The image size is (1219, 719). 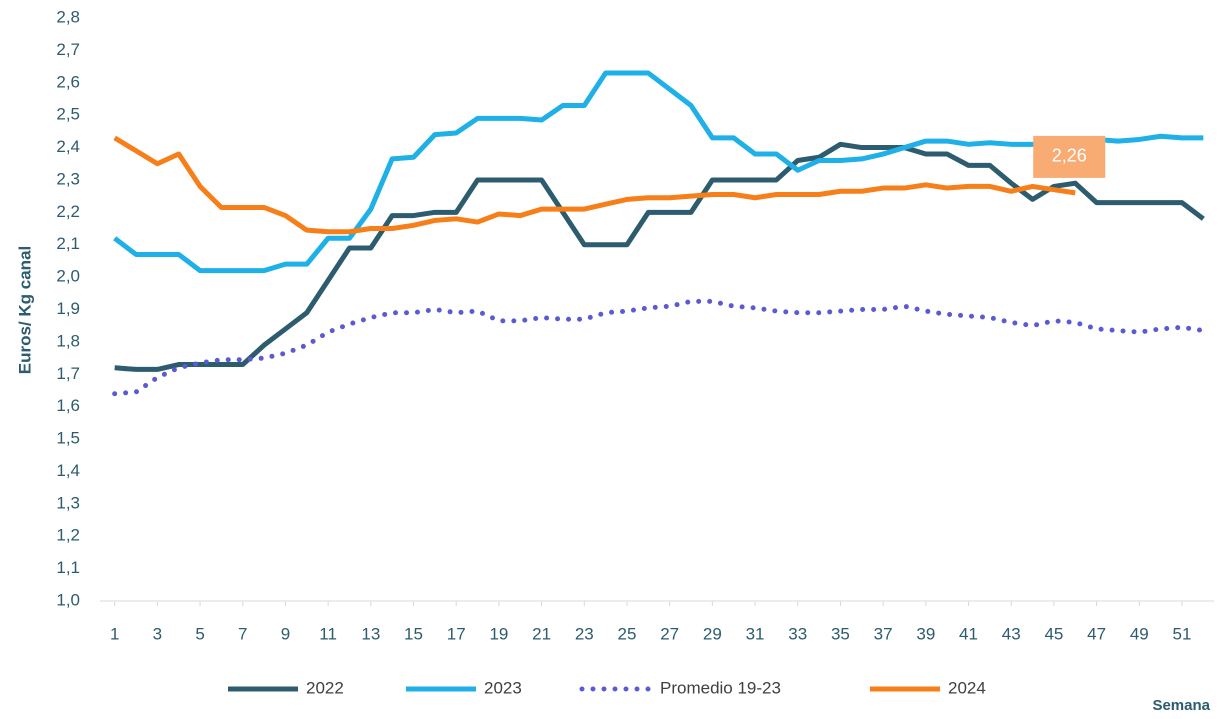 What do you see at coordinates (967, 687) in the screenshot?
I see `legend-label: 2024` at bounding box center [967, 687].